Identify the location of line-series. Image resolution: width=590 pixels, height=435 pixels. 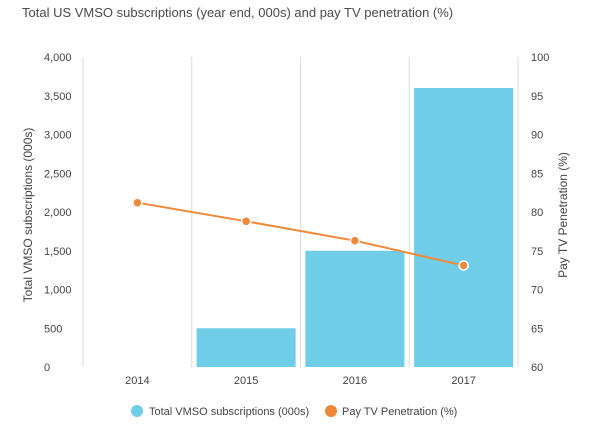
(300, 234).